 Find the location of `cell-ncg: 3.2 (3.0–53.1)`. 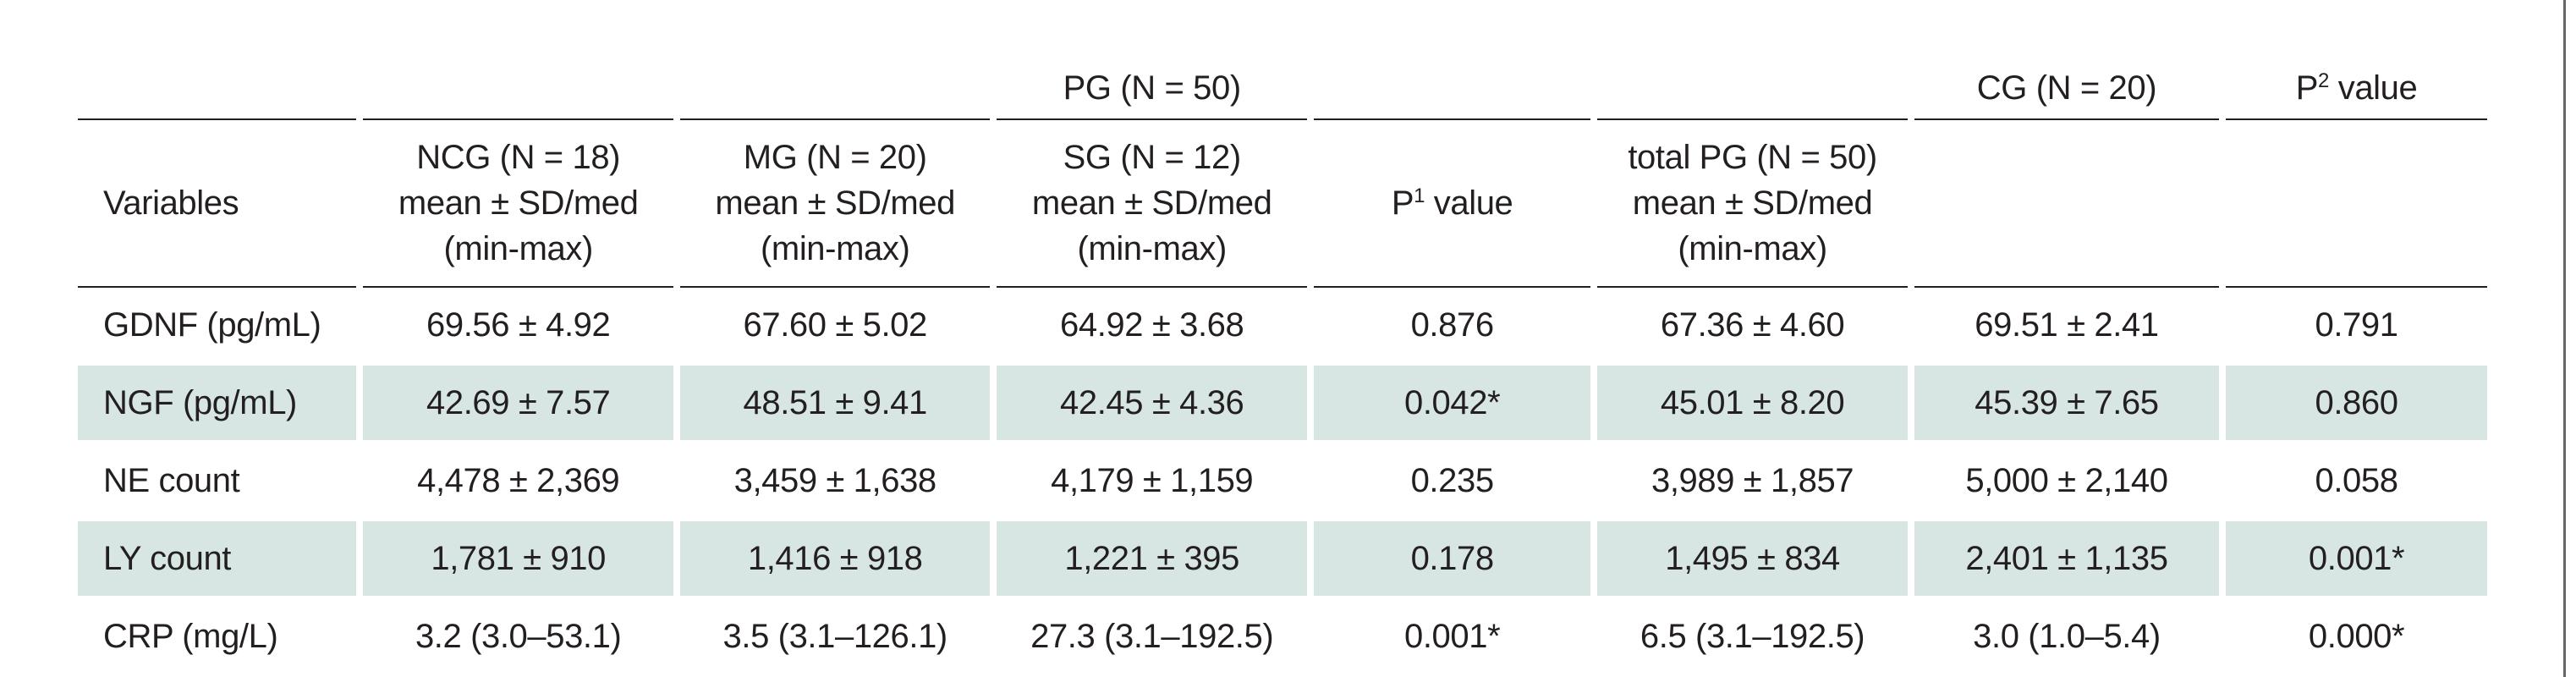

cell-ncg: 3.2 (3.0–53.1) is located at coordinates (518, 636).